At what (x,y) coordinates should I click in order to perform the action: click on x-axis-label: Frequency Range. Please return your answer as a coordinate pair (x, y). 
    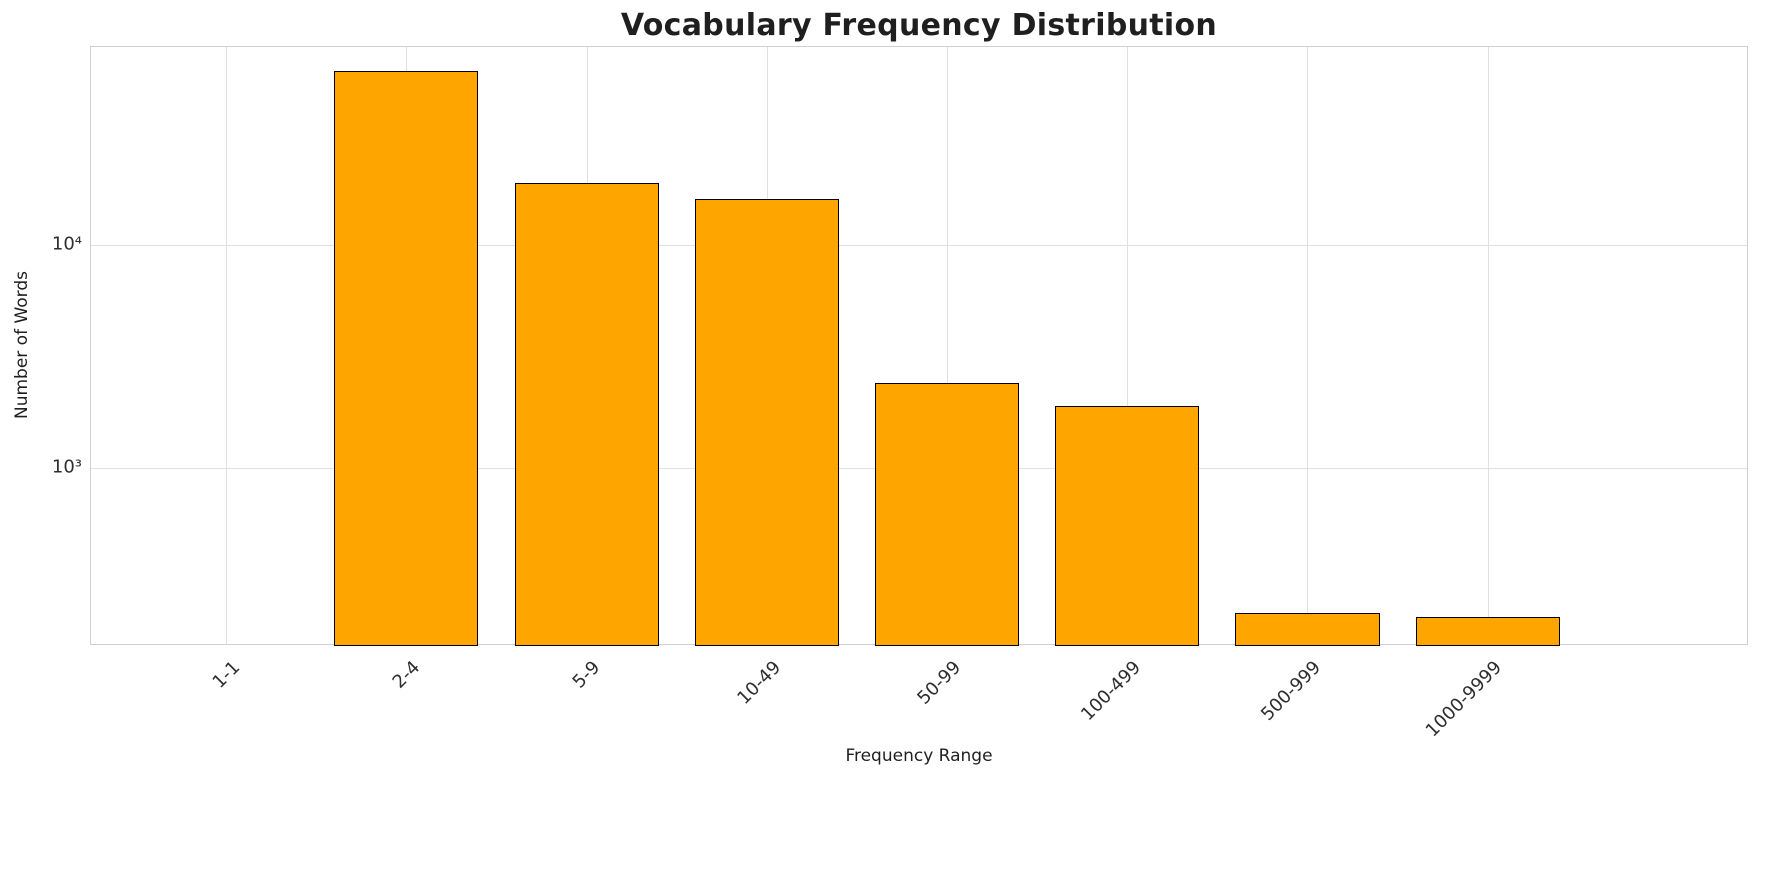
    Looking at the image, I should click on (919, 756).